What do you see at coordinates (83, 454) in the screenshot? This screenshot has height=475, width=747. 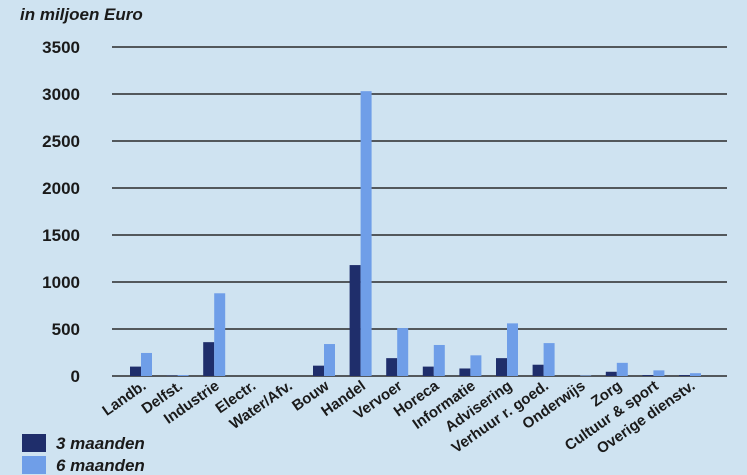 I see `legend: 3 maanden 6 maanden` at bounding box center [83, 454].